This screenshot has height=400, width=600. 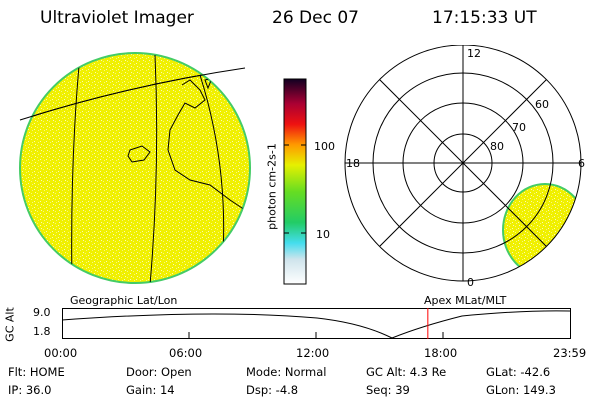 I want to click on altitude-ytick-max: 9.0, so click(x=42, y=312).